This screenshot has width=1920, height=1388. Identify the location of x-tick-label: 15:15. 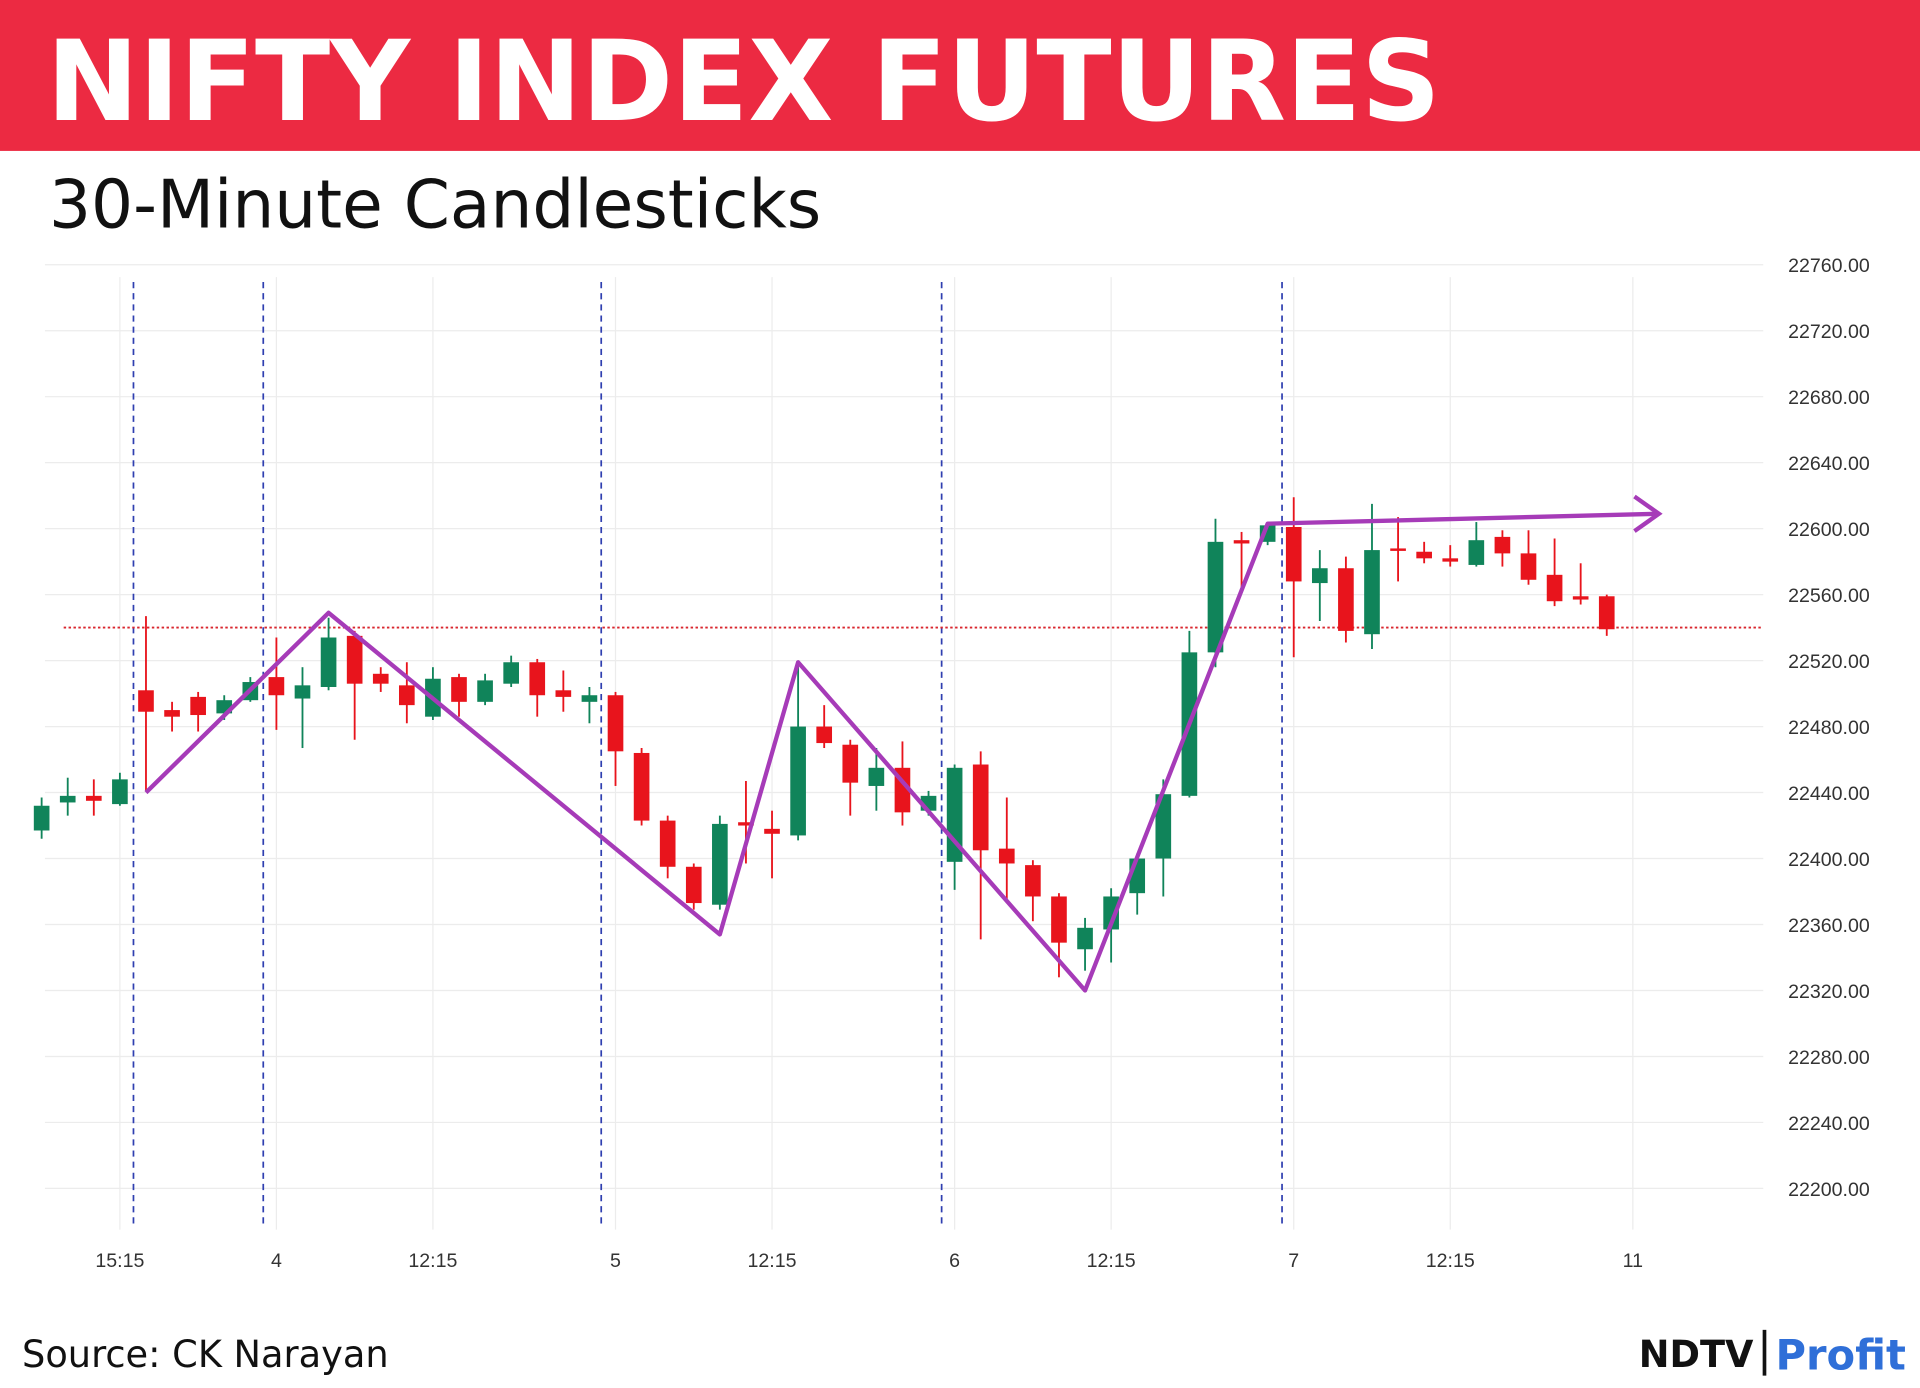
(119, 1261).